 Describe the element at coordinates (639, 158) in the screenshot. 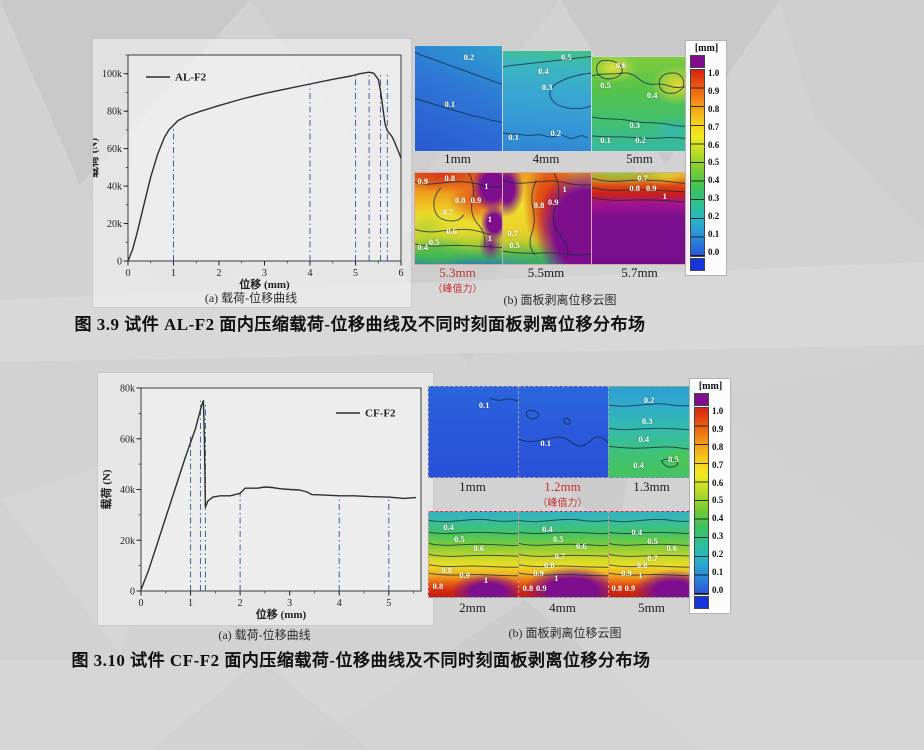

I see `time-label: 5mm` at that location.